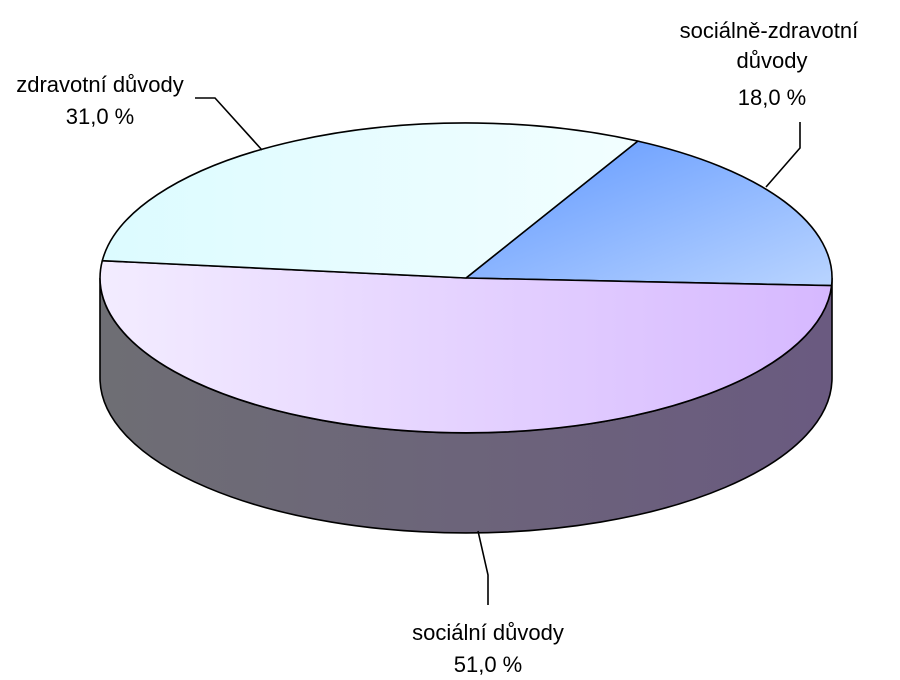  What do you see at coordinates (783, 155) in the screenshot?
I see `slice-0-leader-line` at bounding box center [783, 155].